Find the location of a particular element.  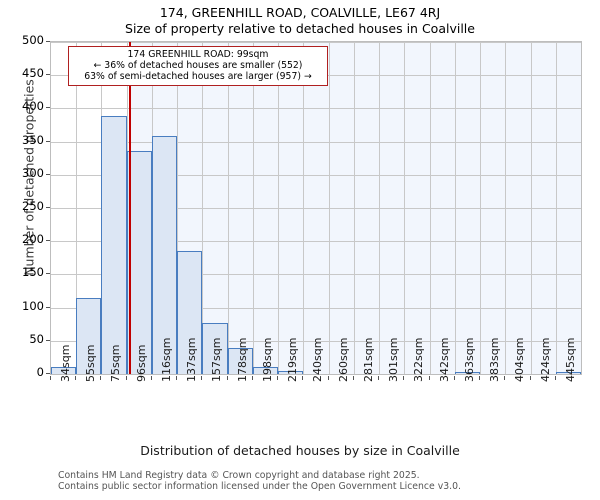

bar-178sqm is located at coordinates (240, 361).